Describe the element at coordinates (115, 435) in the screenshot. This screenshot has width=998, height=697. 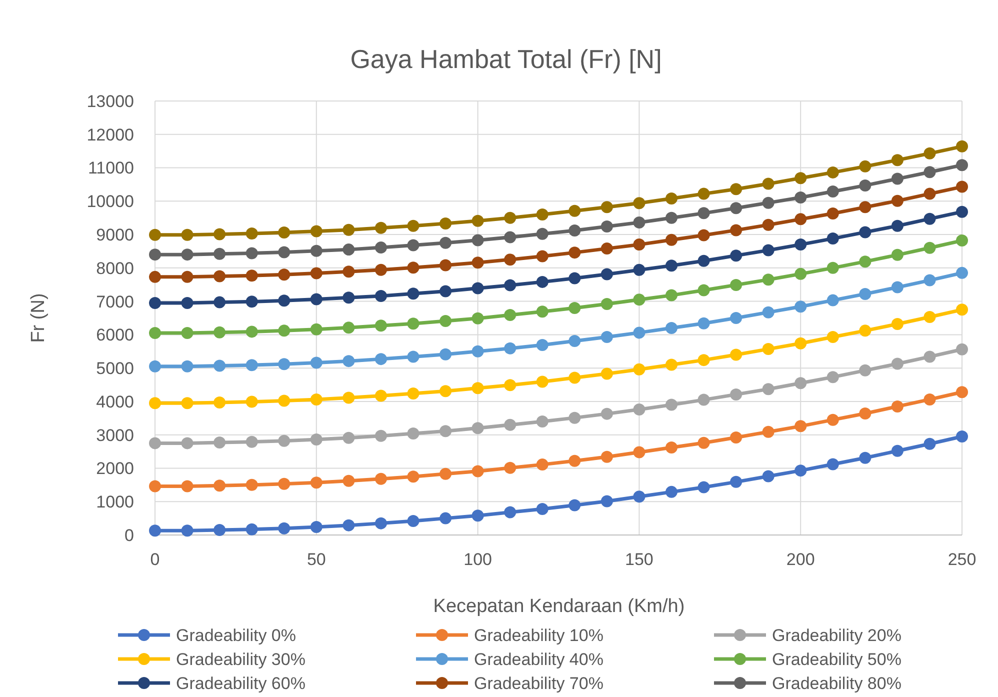
I see `y-tick-label: 3000` at that location.